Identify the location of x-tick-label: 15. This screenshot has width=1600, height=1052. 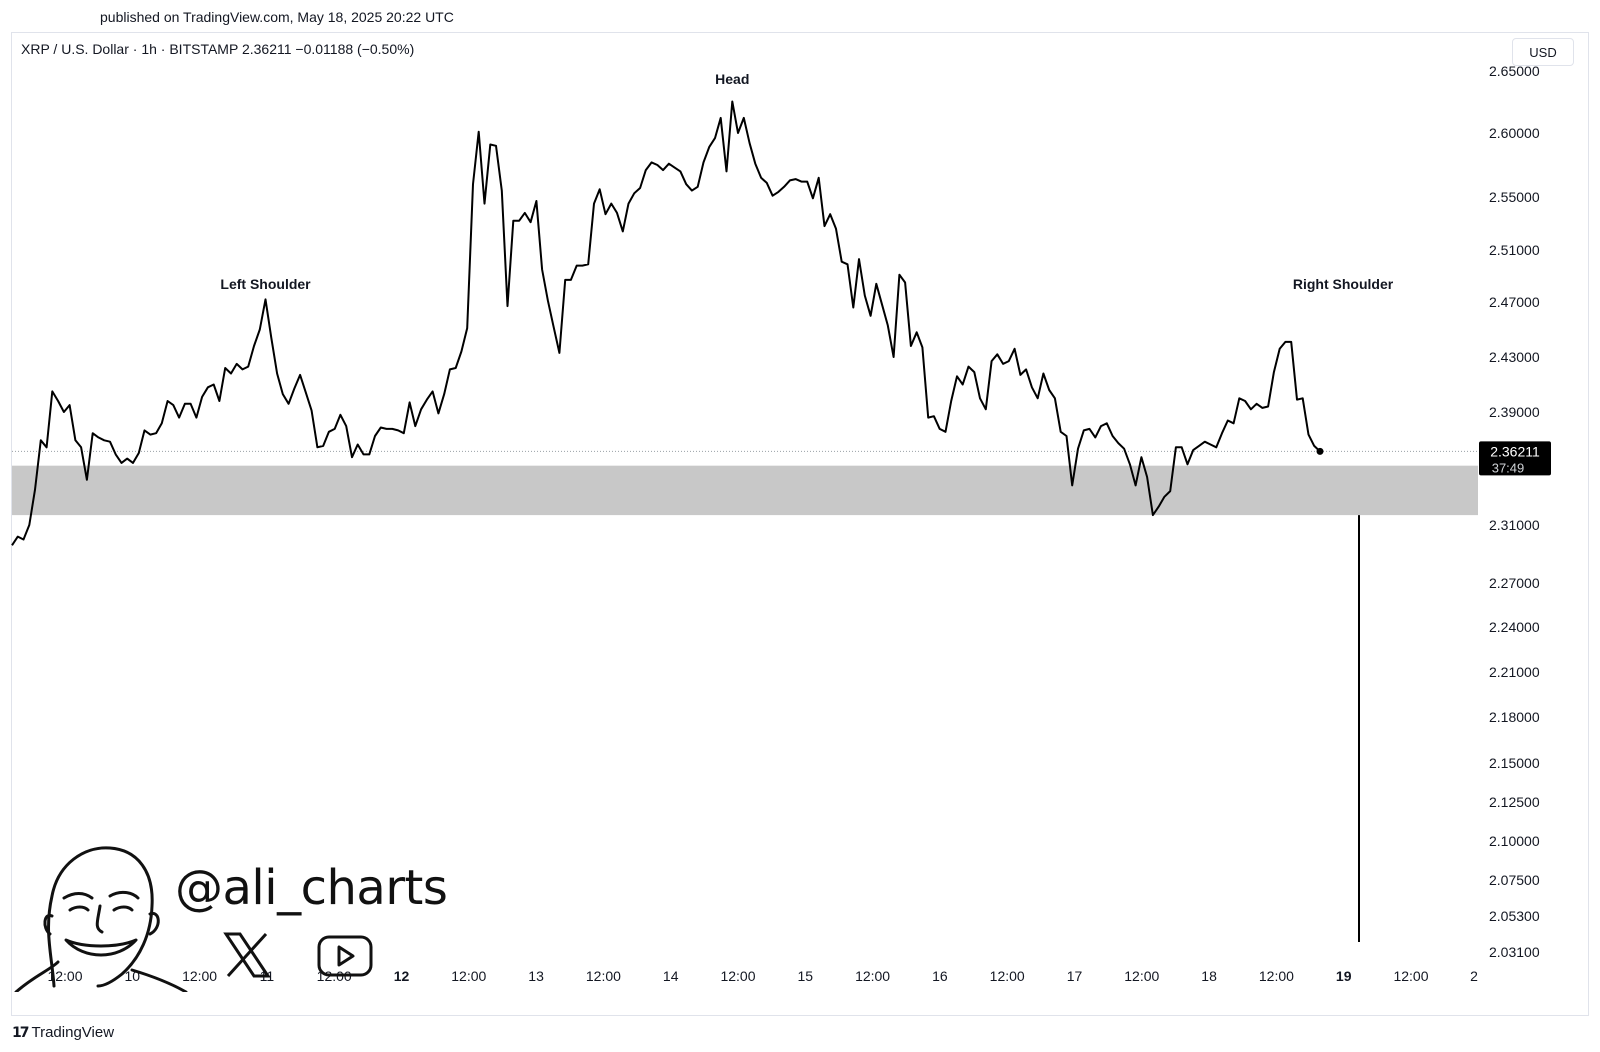
(806, 976).